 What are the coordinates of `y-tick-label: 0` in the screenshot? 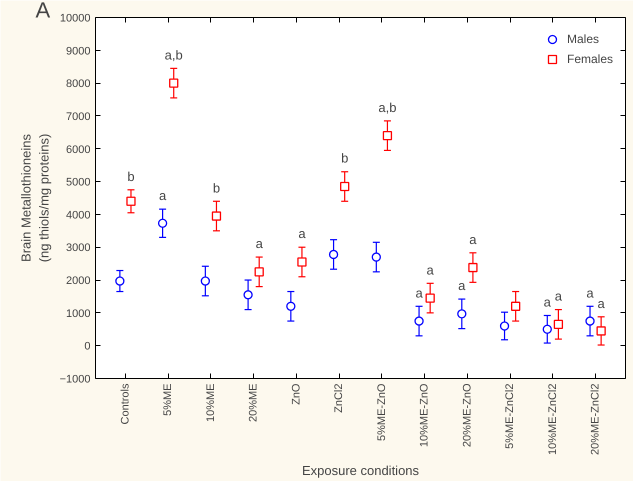 It's located at (87, 346).